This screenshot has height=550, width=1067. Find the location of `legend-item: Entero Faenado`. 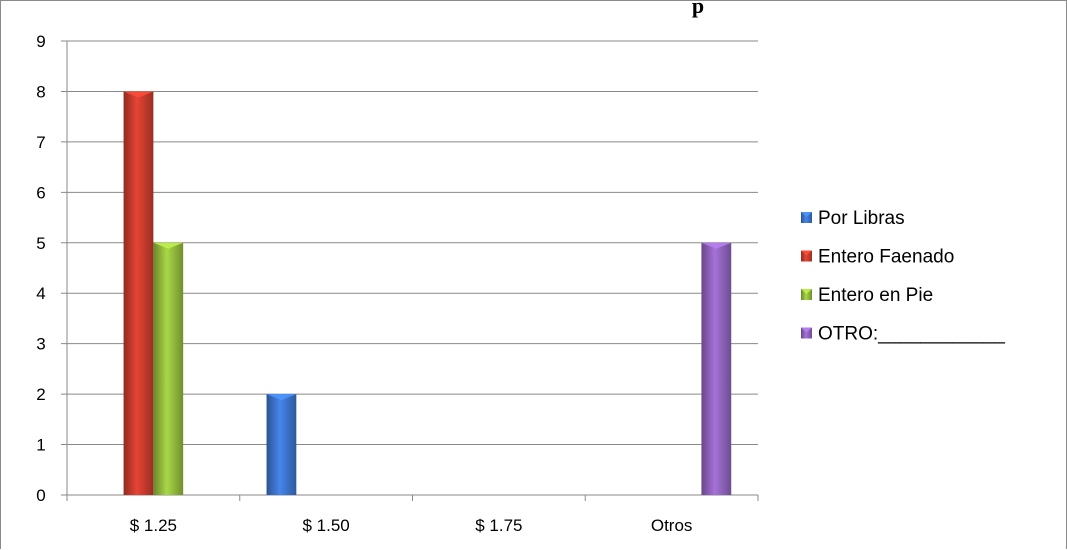

legend-item: Entero Faenado is located at coordinates (877, 257).